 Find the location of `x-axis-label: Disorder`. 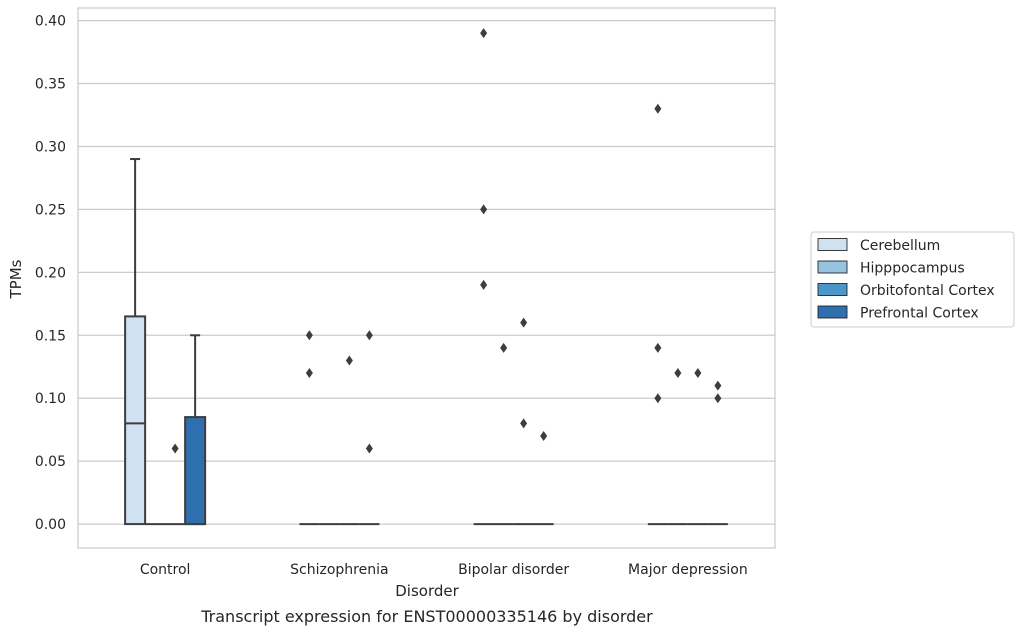

x-axis-label: Disorder is located at coordinates (427, 591).